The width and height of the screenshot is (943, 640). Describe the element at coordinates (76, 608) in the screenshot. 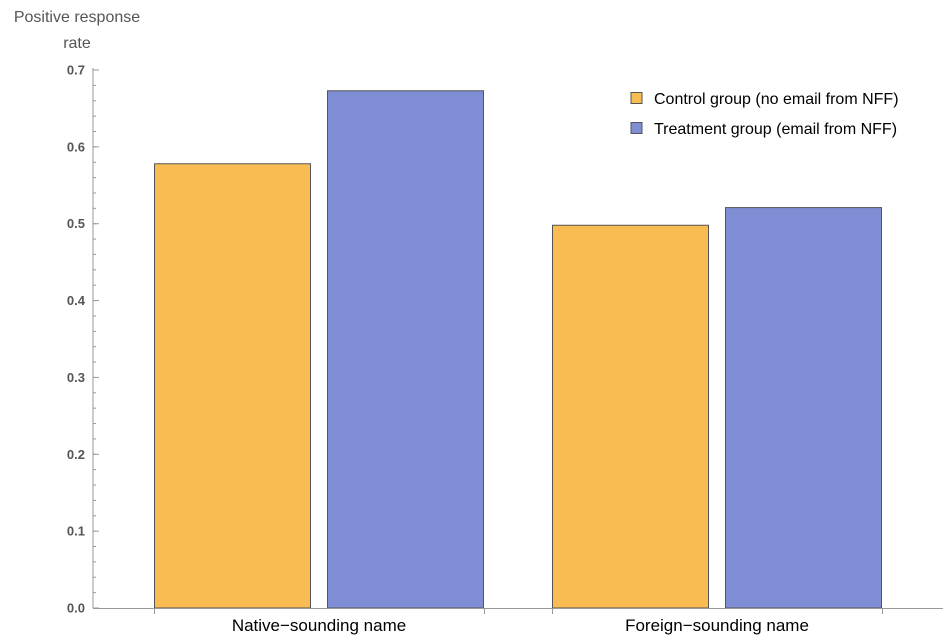

I see `y-tick-label: 0.0` at that location.